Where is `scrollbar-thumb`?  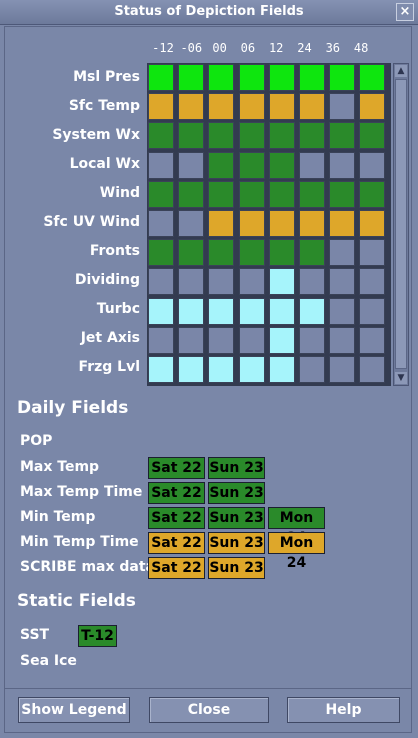
scrollbar-thumb is located at coordinates (401, 224).